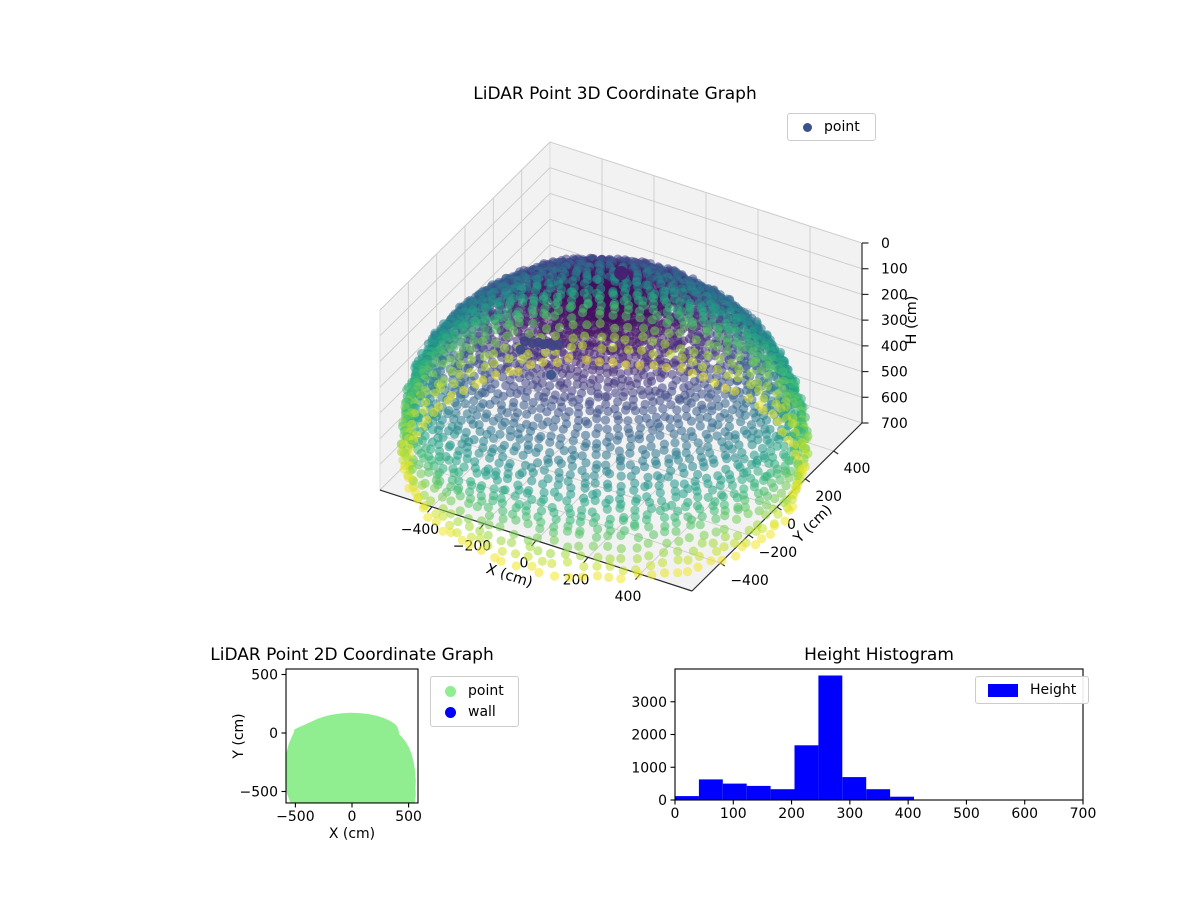 Image resolution: width=1200 pixels, height=900 pixels. I want to click on histogram-bars, so click(794, 737).